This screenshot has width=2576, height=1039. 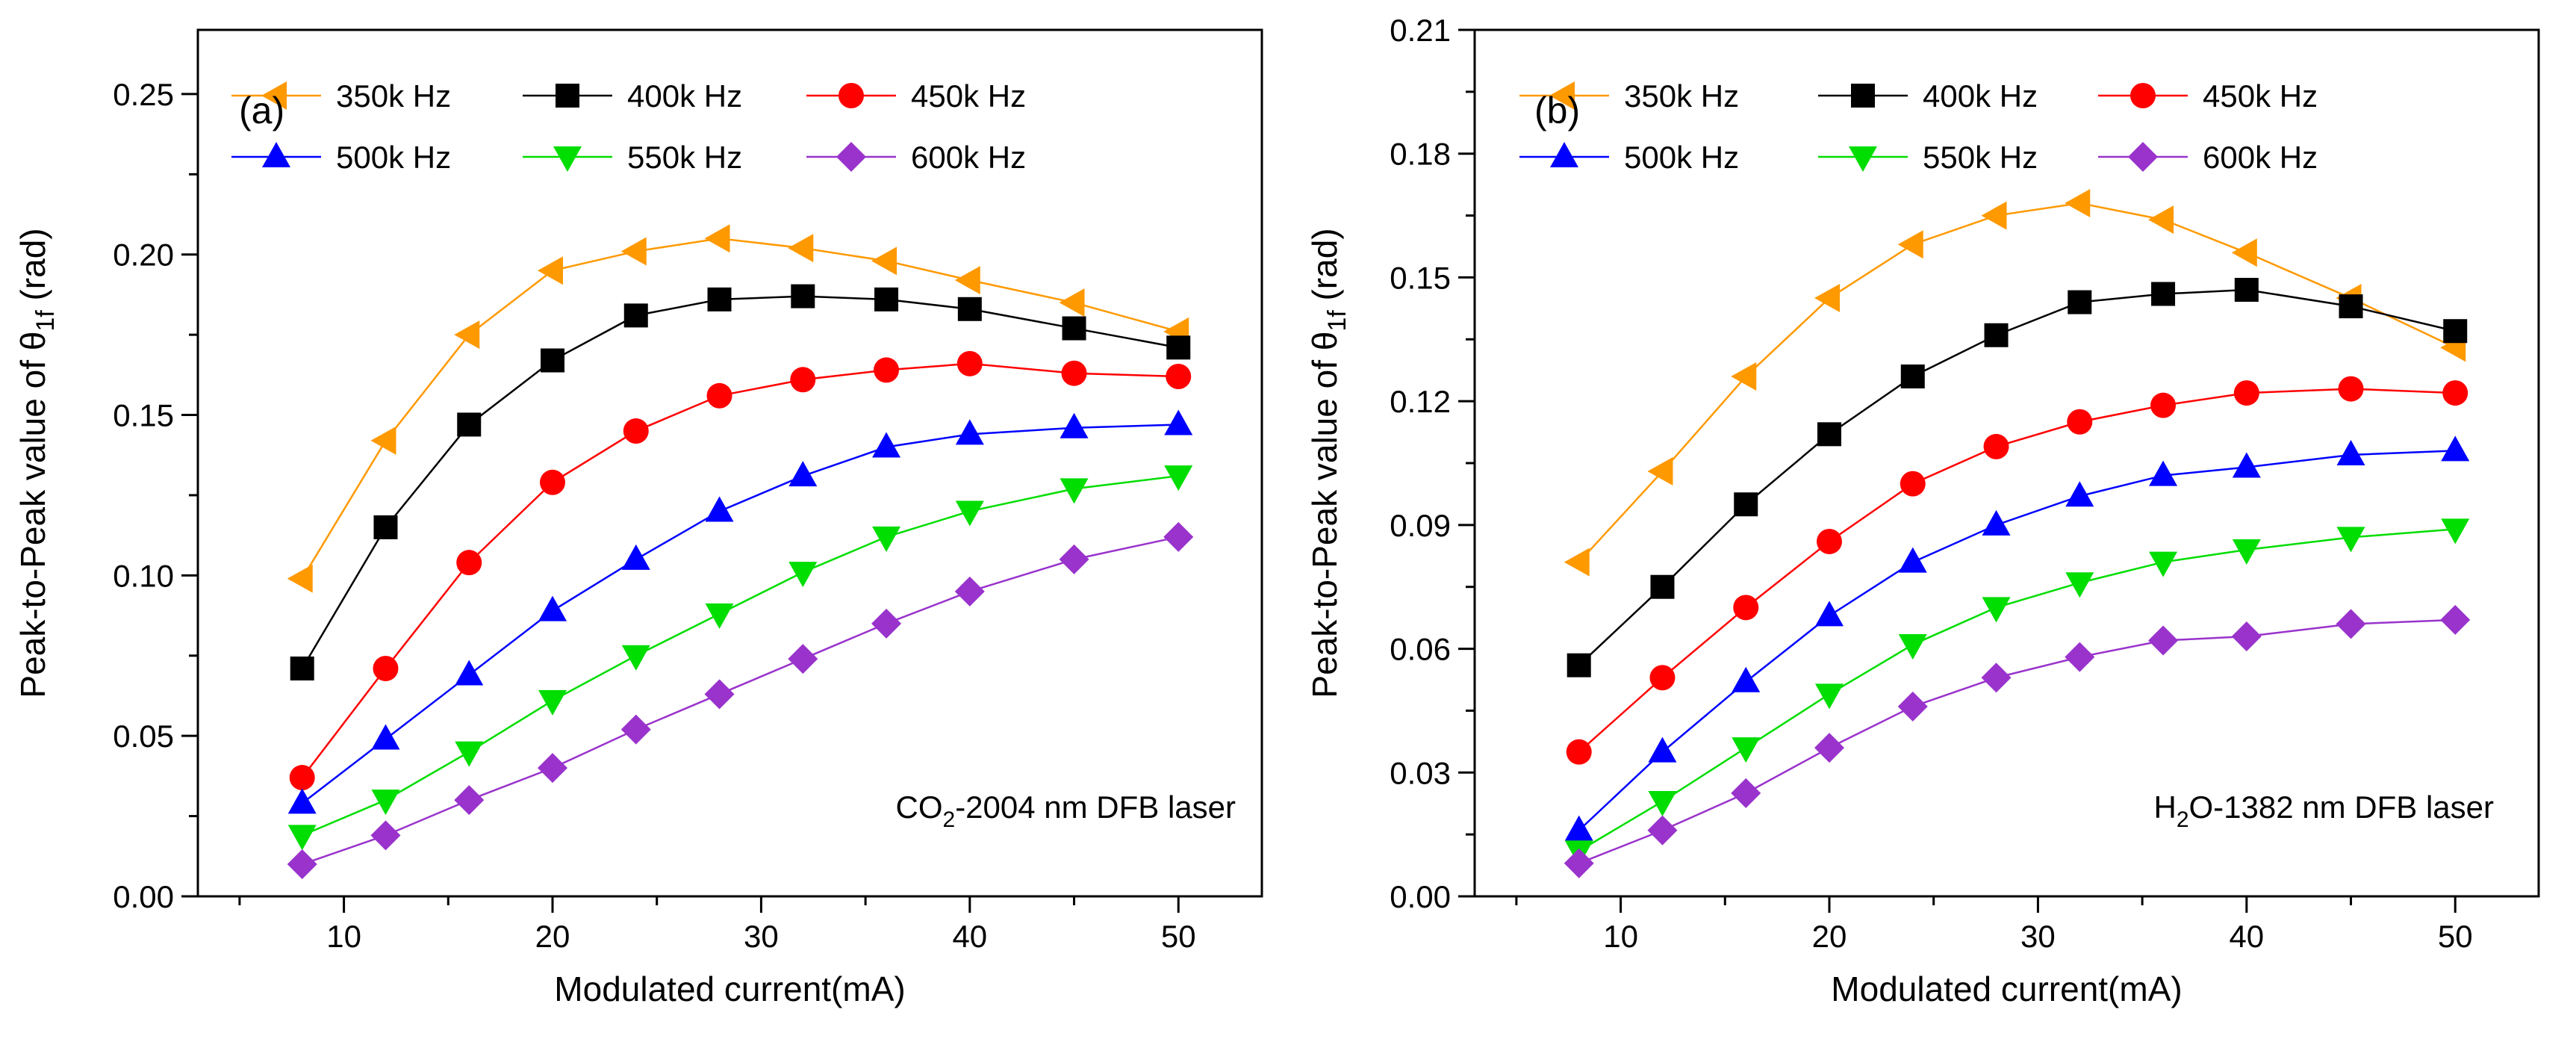 What do you see at coordinates (343, 937) in the screenshot?
I see `x-tick-label: 10` at bounding box center [343, 937].